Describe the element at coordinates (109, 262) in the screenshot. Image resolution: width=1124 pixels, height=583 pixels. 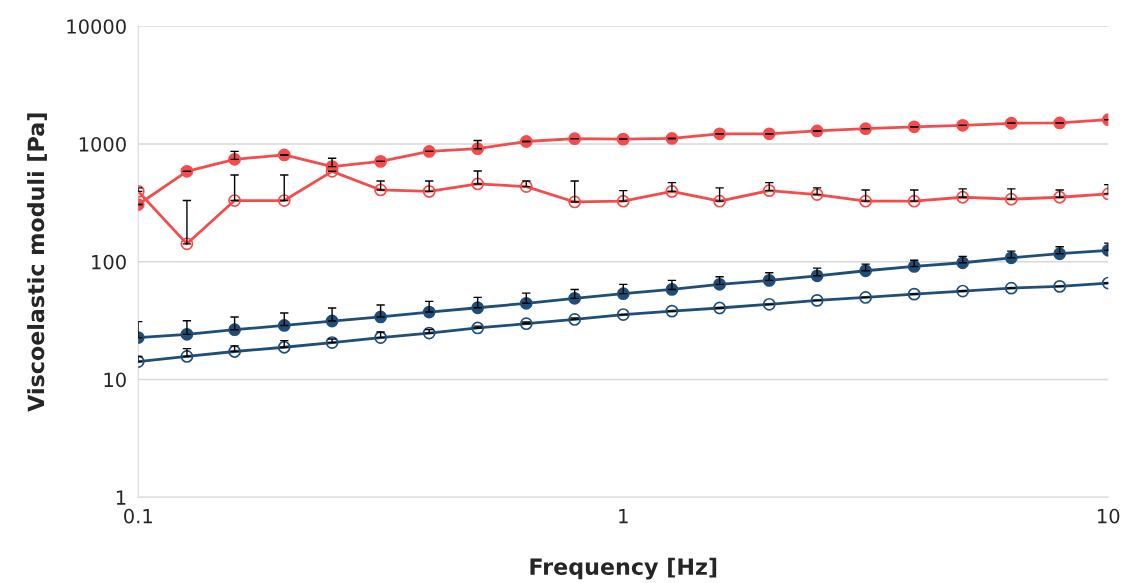
I see `y-tick-label: 100` at that location.